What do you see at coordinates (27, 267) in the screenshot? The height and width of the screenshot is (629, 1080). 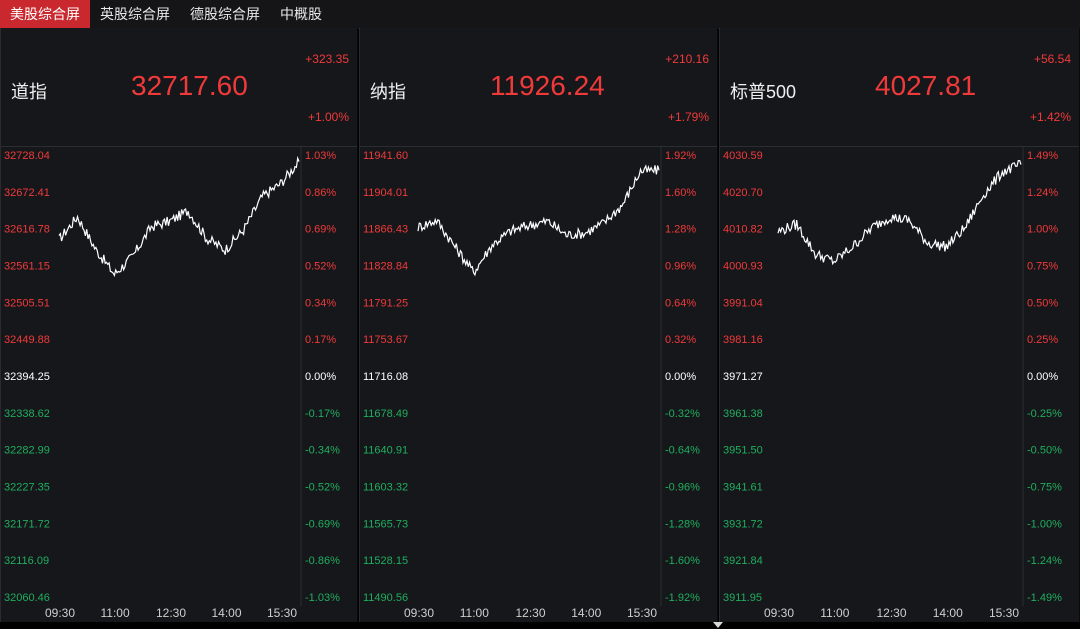 I see `y-tick-label: 32561.15` at bounding box center [27, 267].